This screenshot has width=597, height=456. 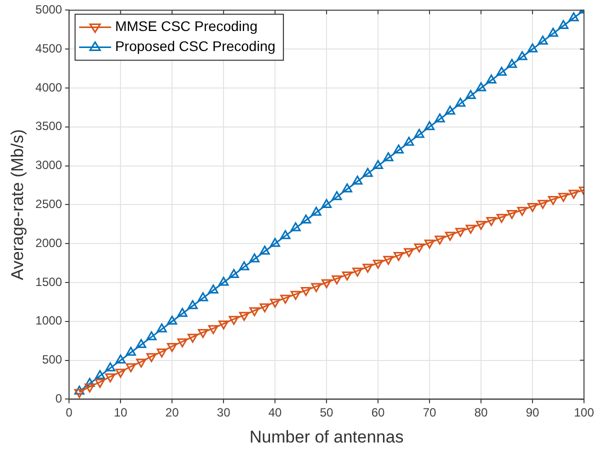 I want to click on y-tick-label: 500, so click(x=52, y=359).